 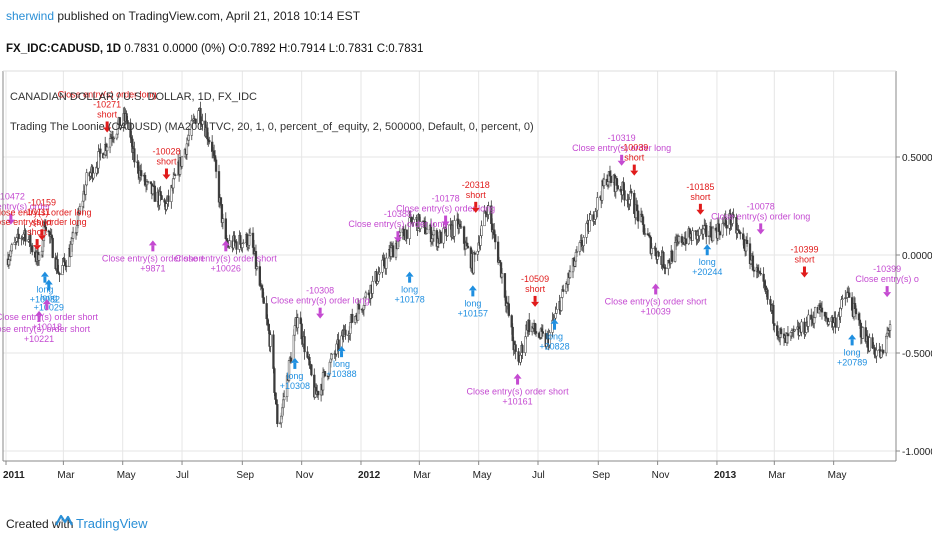 What do you see at coordinates (887, 279) in the screenshot?
I see `annotation-label: Close entry(s) o` at bounding box center [887, 279].